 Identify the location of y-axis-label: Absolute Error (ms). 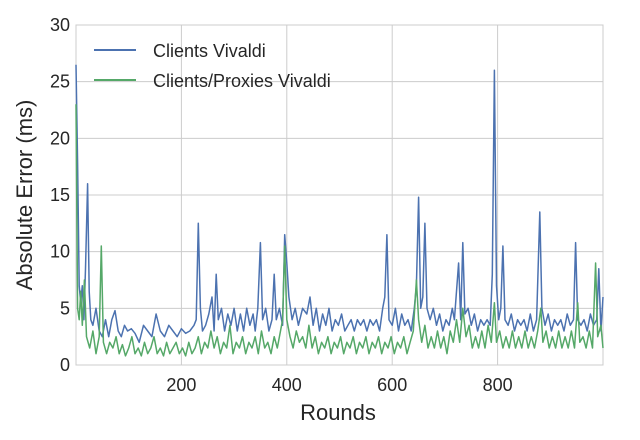
(24, 195).